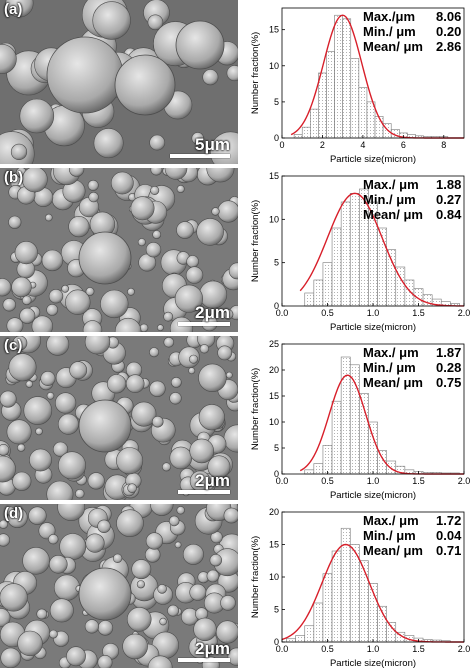 This screenshot has width=474, height=671. Describe the element at coordinates (119, 586) in the screenshot. I see `sem-micrograph: (d) 2μm` at that location.